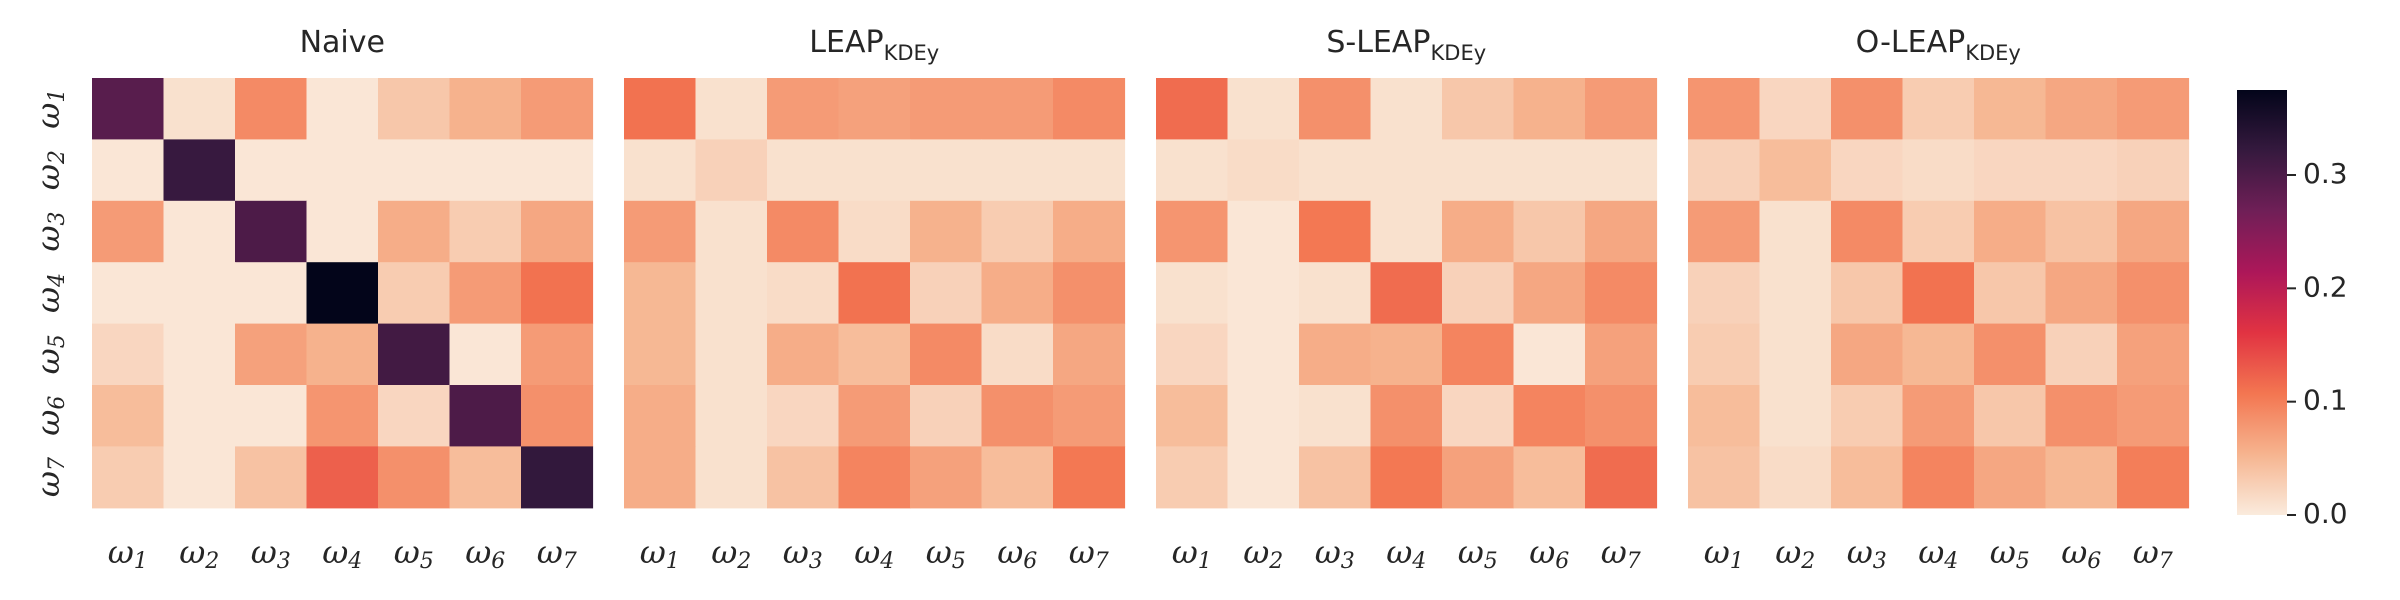 The width and height of the screenshot is (2400, 600). Describe the element at coordinates (660, 554) in the screenshot. I see `x-tick-label: ω1` at that location.